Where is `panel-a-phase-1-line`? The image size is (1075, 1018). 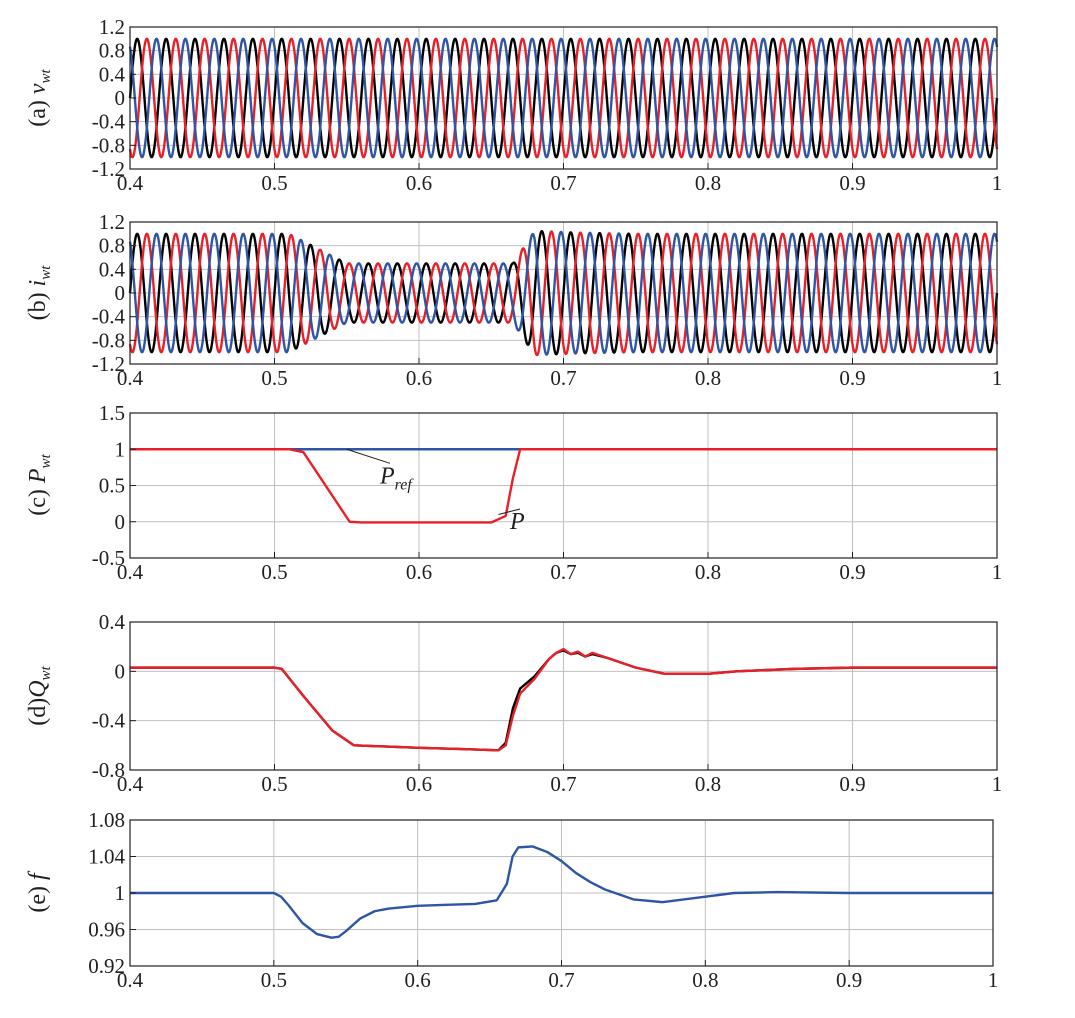
panel-a-phase-1-line is located at coordinates (563, 98).